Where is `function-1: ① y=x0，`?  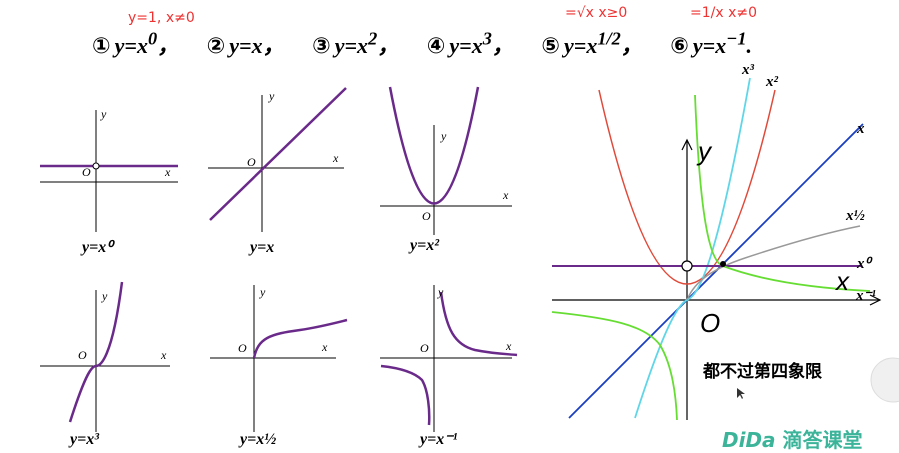 function-1: ① y=x0， is located at coordinates (136, 43).